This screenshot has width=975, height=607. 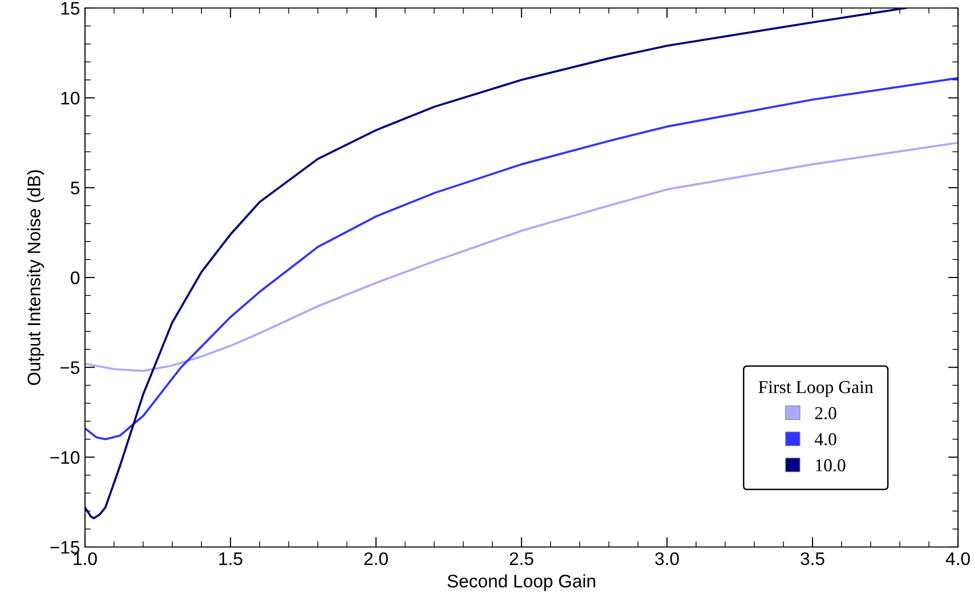 What do you see at coordinates (958, 559) in the screenshot?
I see `x-tick-label: 4.0` at bounding box center [958, 559].